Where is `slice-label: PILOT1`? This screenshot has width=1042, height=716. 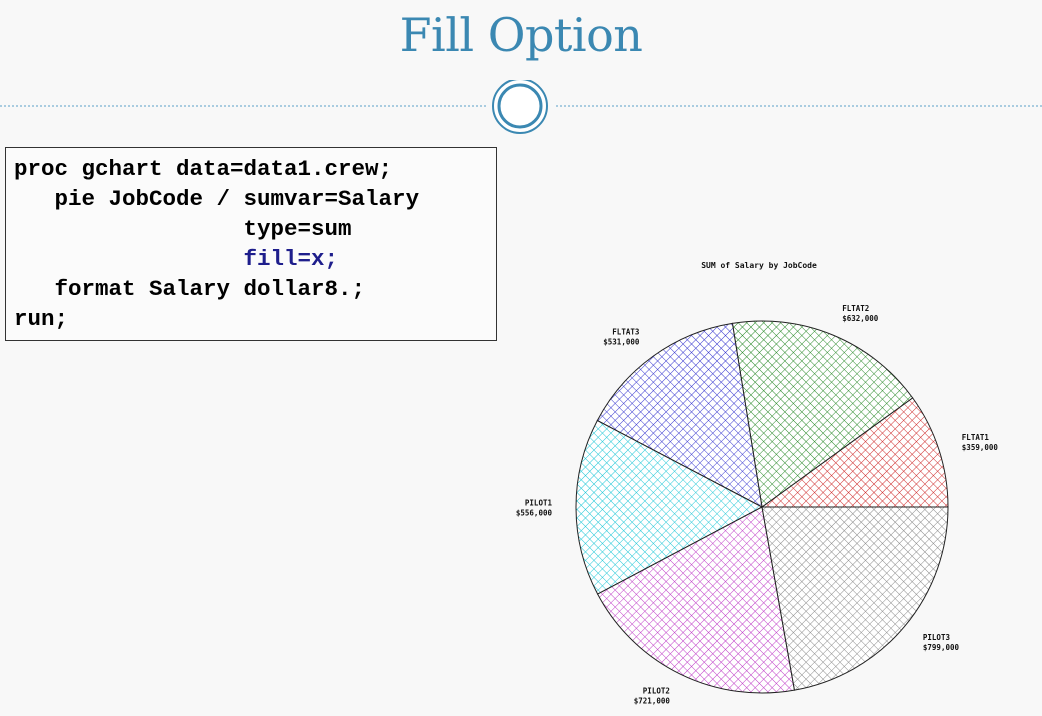
slice-label: PILOT1 is located at coordinates (539, 502).